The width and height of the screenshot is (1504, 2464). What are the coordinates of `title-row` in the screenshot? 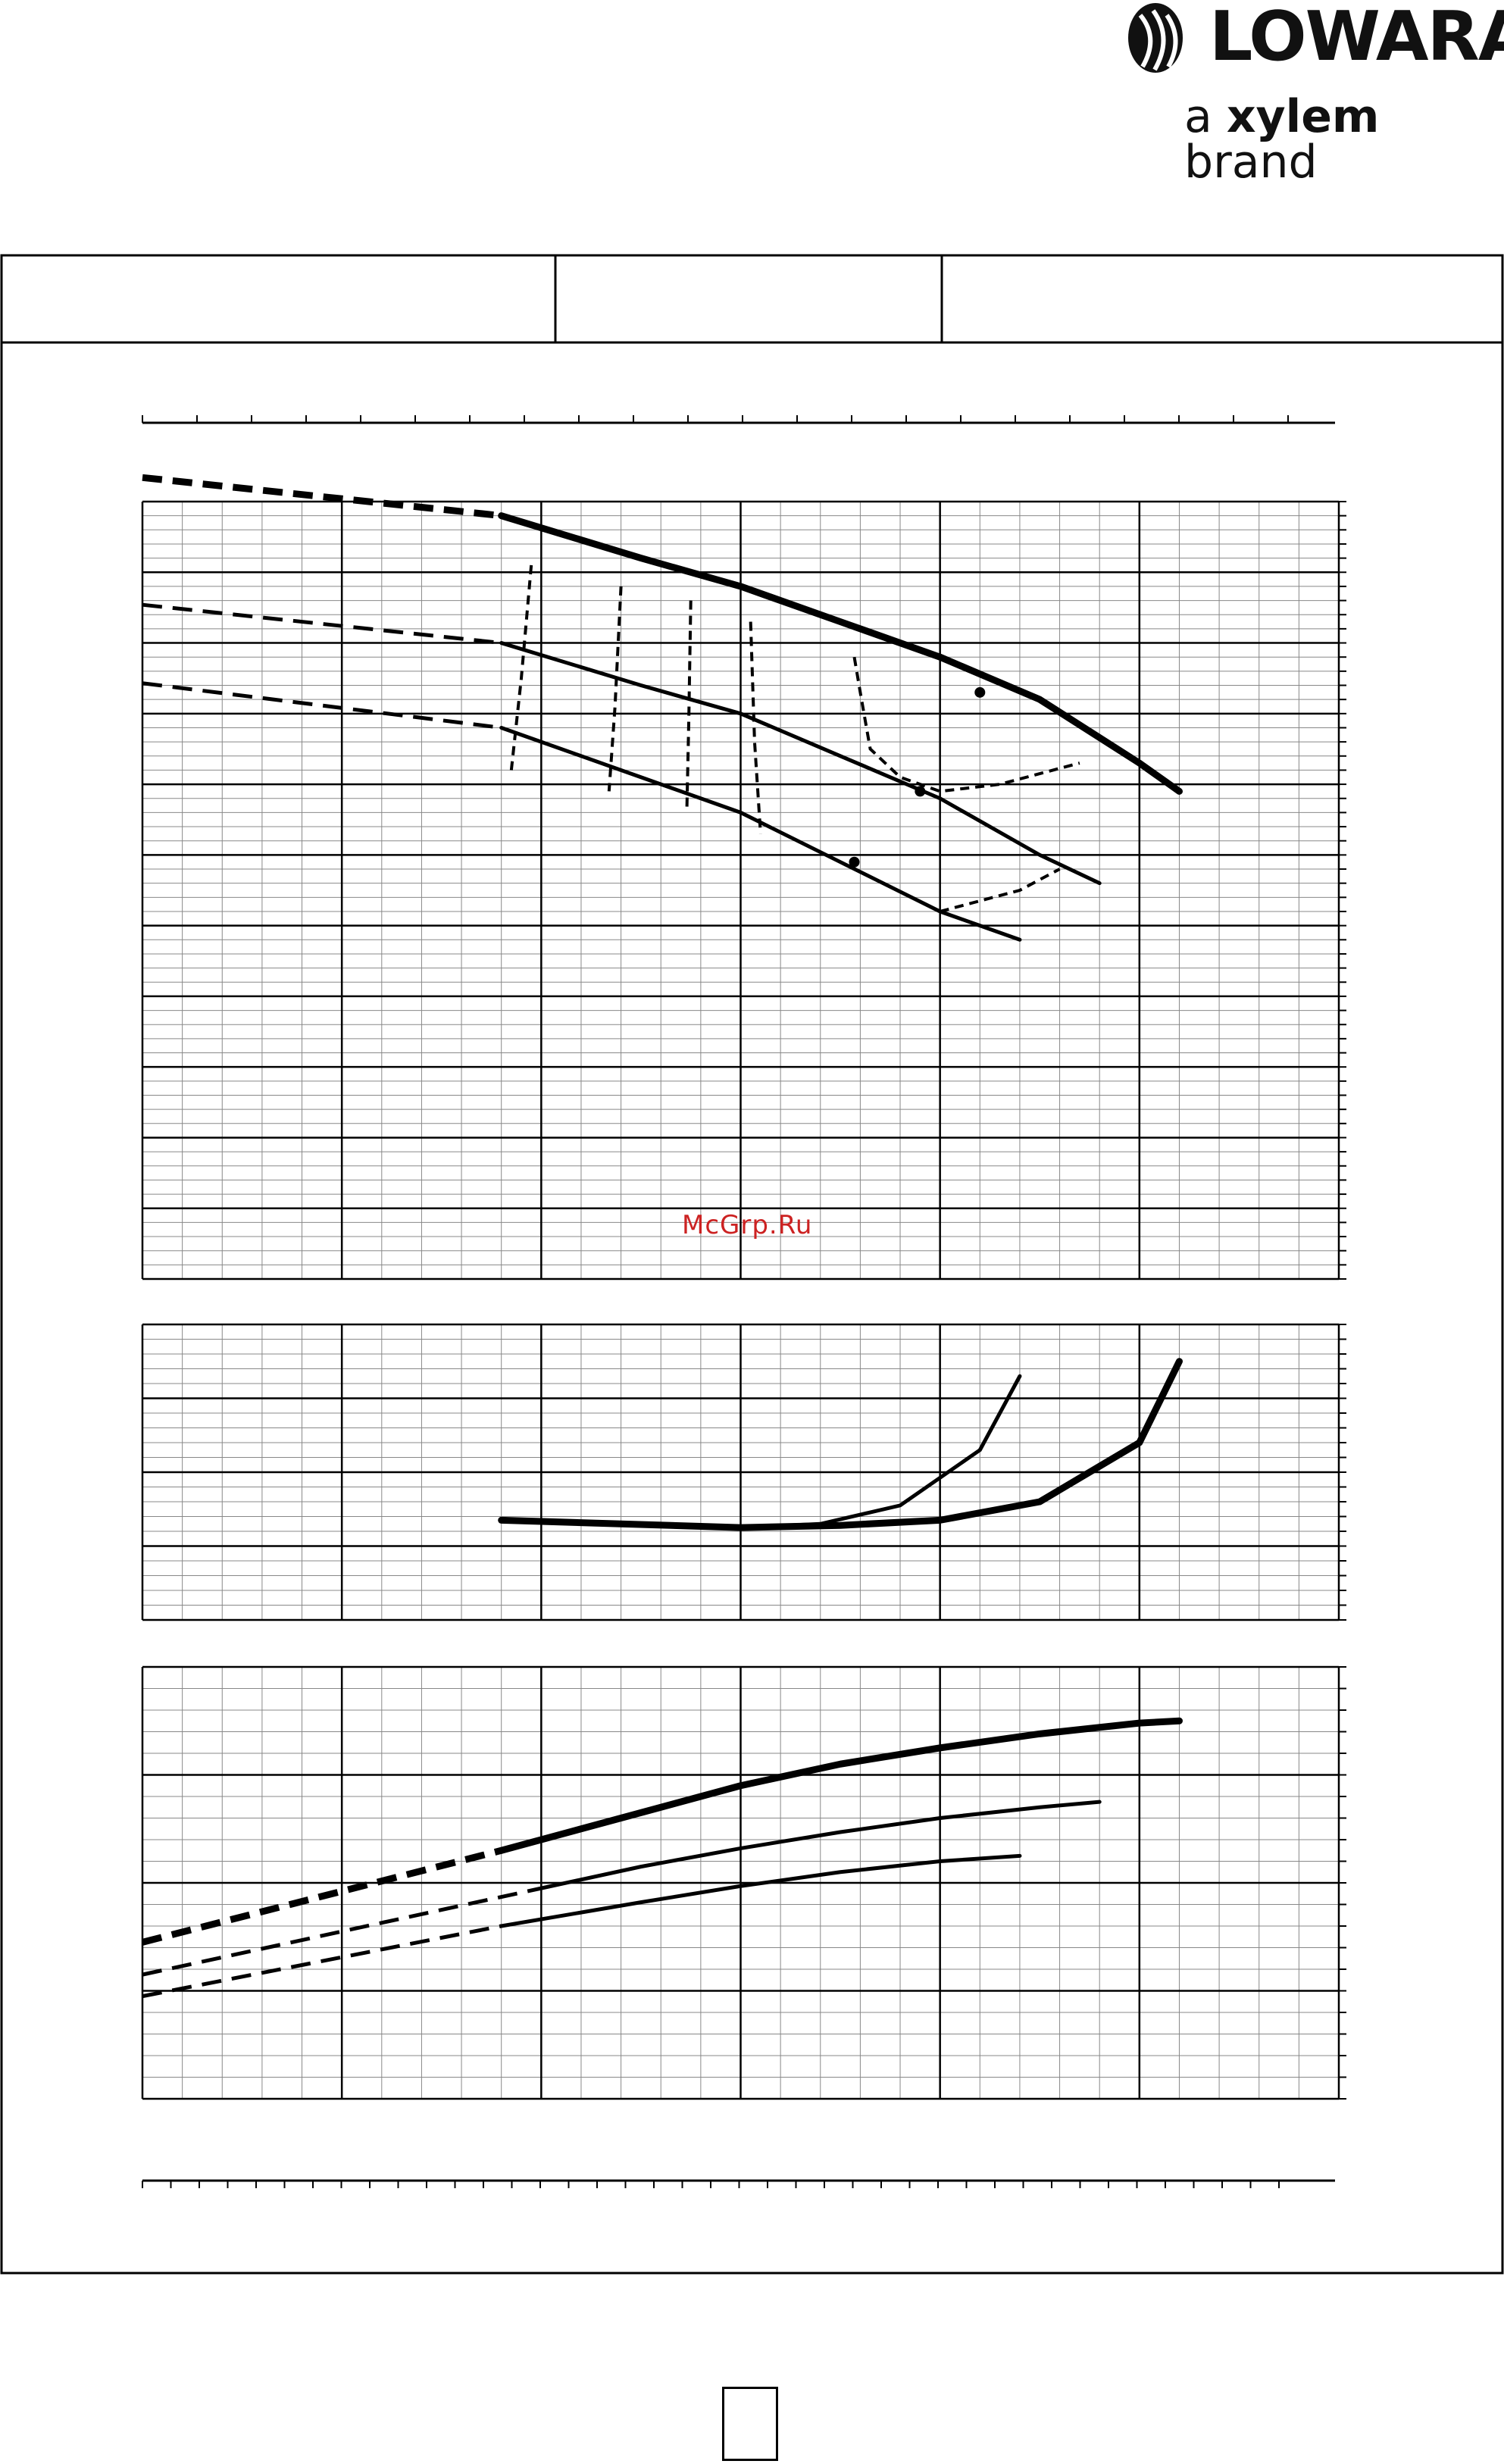 It's located at (752, 299).